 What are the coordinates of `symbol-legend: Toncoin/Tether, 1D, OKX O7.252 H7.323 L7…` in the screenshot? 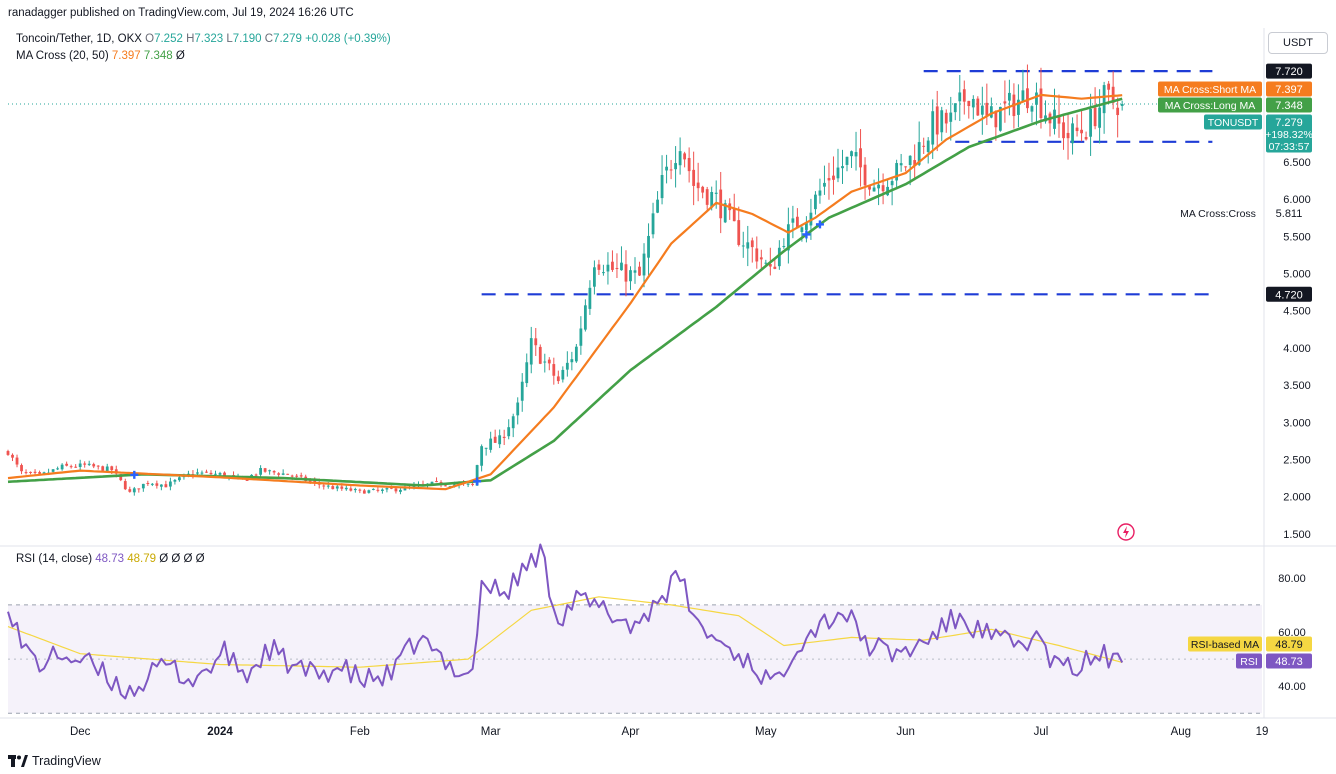 It's located at (203, 39).